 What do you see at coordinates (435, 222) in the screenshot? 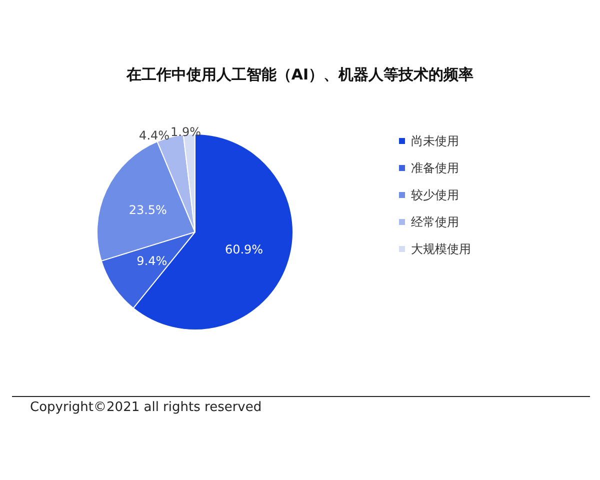
I see `legend-label: 经常使用` at bounding box center [435, 222].